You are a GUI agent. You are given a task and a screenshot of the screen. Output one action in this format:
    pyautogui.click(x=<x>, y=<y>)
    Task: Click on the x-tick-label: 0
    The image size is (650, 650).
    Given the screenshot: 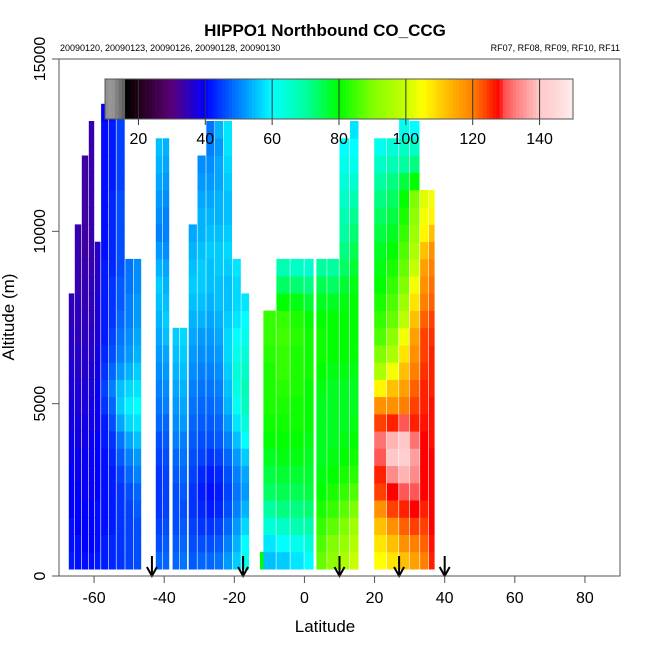 What is the action you would take?
    pyautogui.click(x=304, y=598)
    